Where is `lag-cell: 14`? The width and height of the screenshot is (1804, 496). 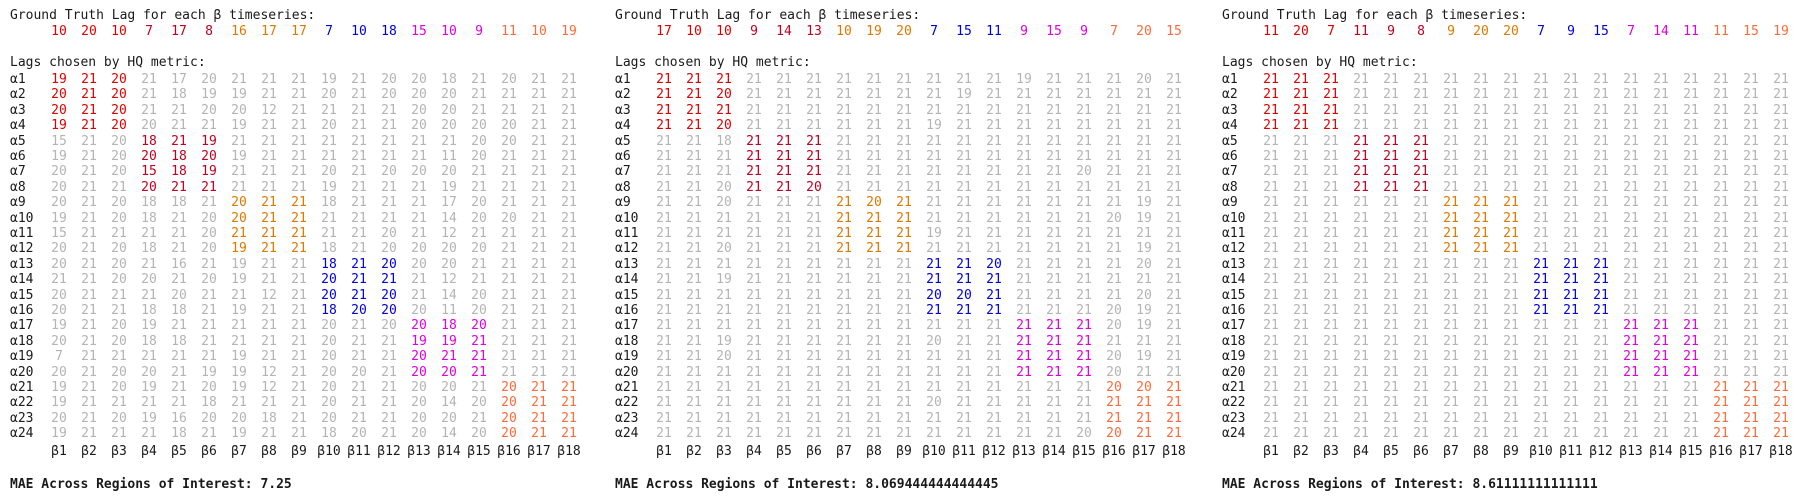
lag-cell: 14 is located at coordinates (449, 295).